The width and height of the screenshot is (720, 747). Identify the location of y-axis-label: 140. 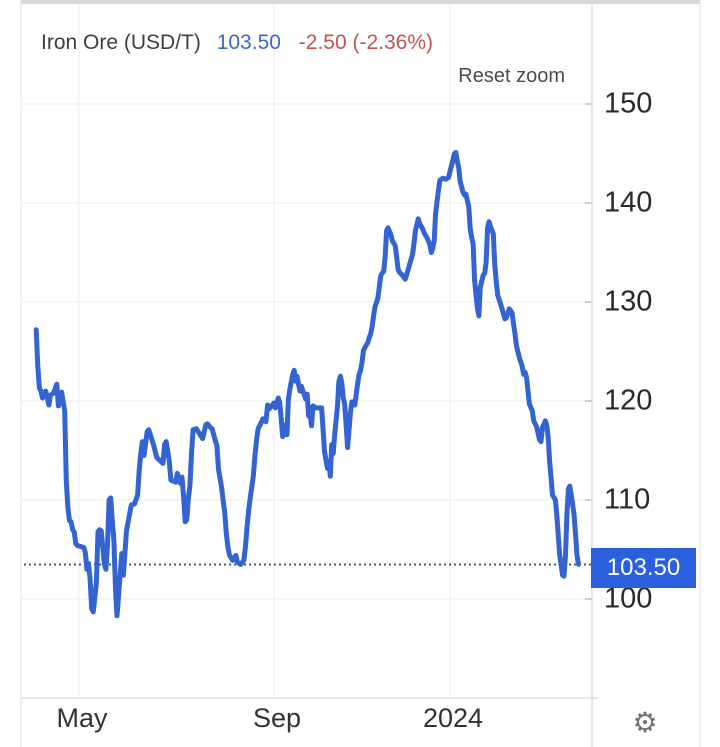
(628, 202).